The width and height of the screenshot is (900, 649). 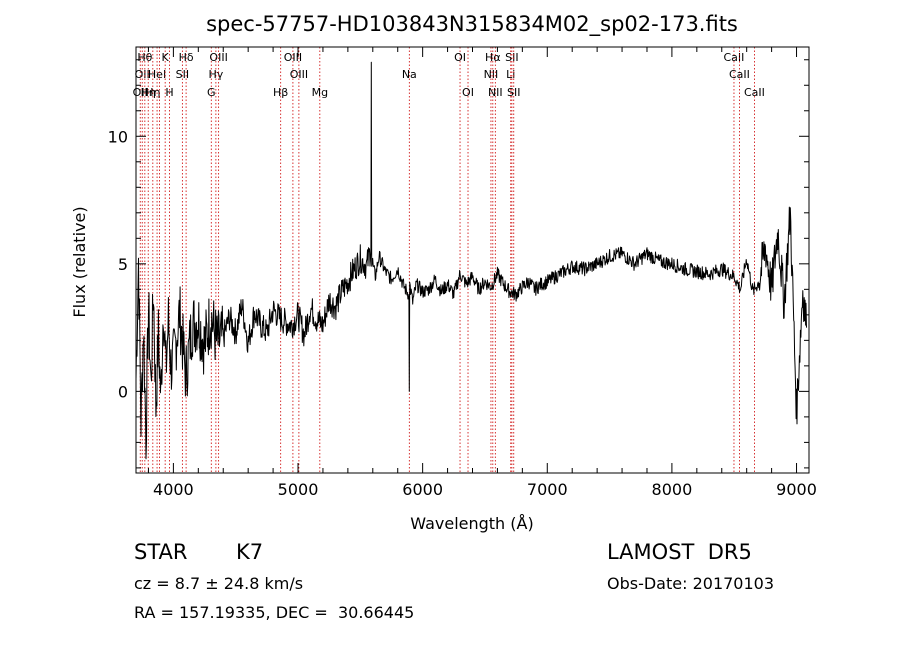 I want to click on x-tick-label: 4000, so click(x=173, y=489).